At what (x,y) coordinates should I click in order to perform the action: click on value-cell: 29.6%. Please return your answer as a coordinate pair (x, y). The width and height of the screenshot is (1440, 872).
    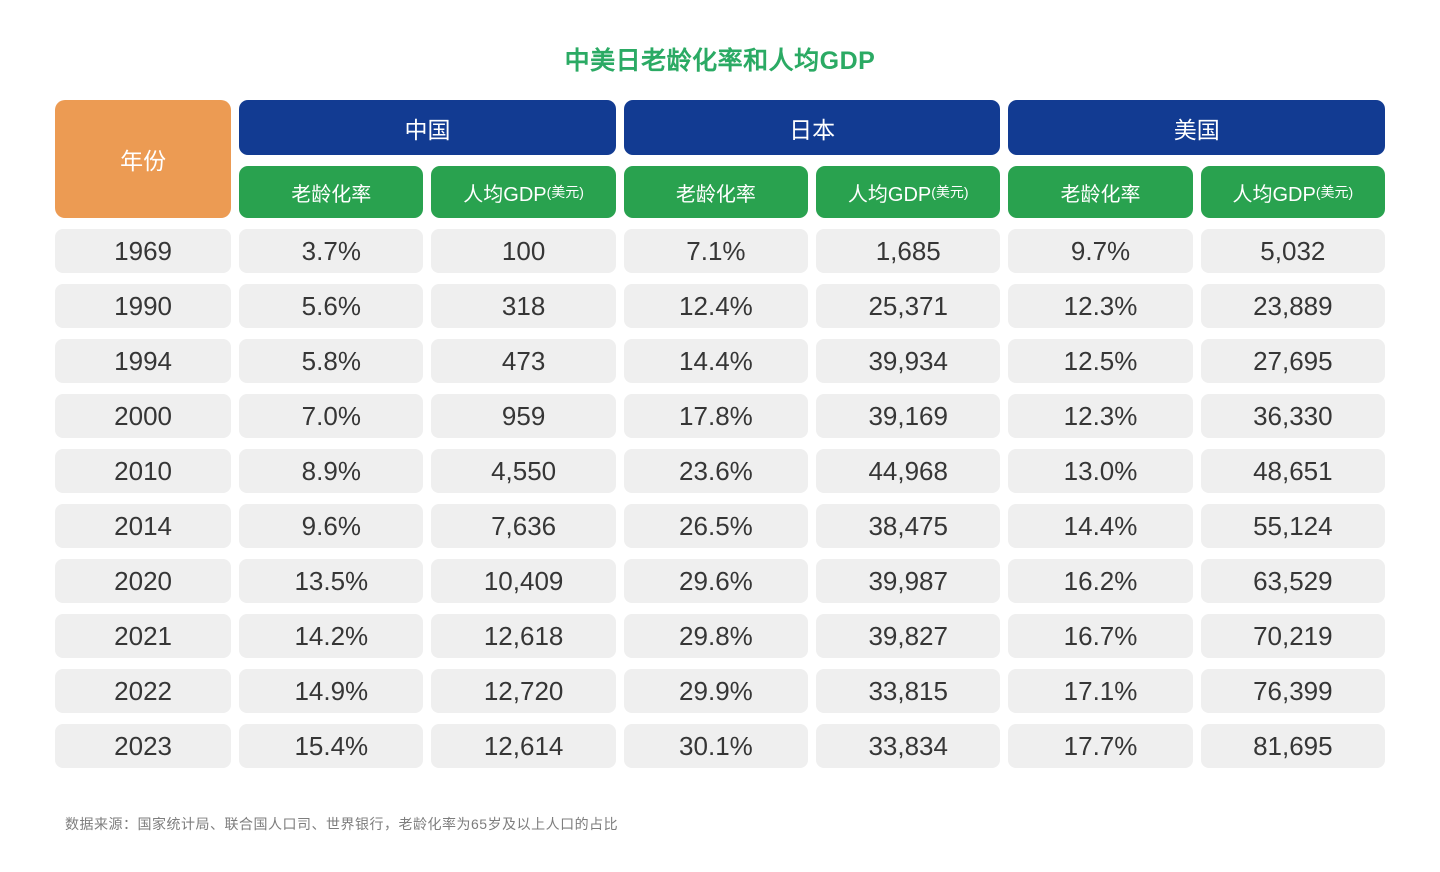
    Looking at the image, I should click on (716, 581).